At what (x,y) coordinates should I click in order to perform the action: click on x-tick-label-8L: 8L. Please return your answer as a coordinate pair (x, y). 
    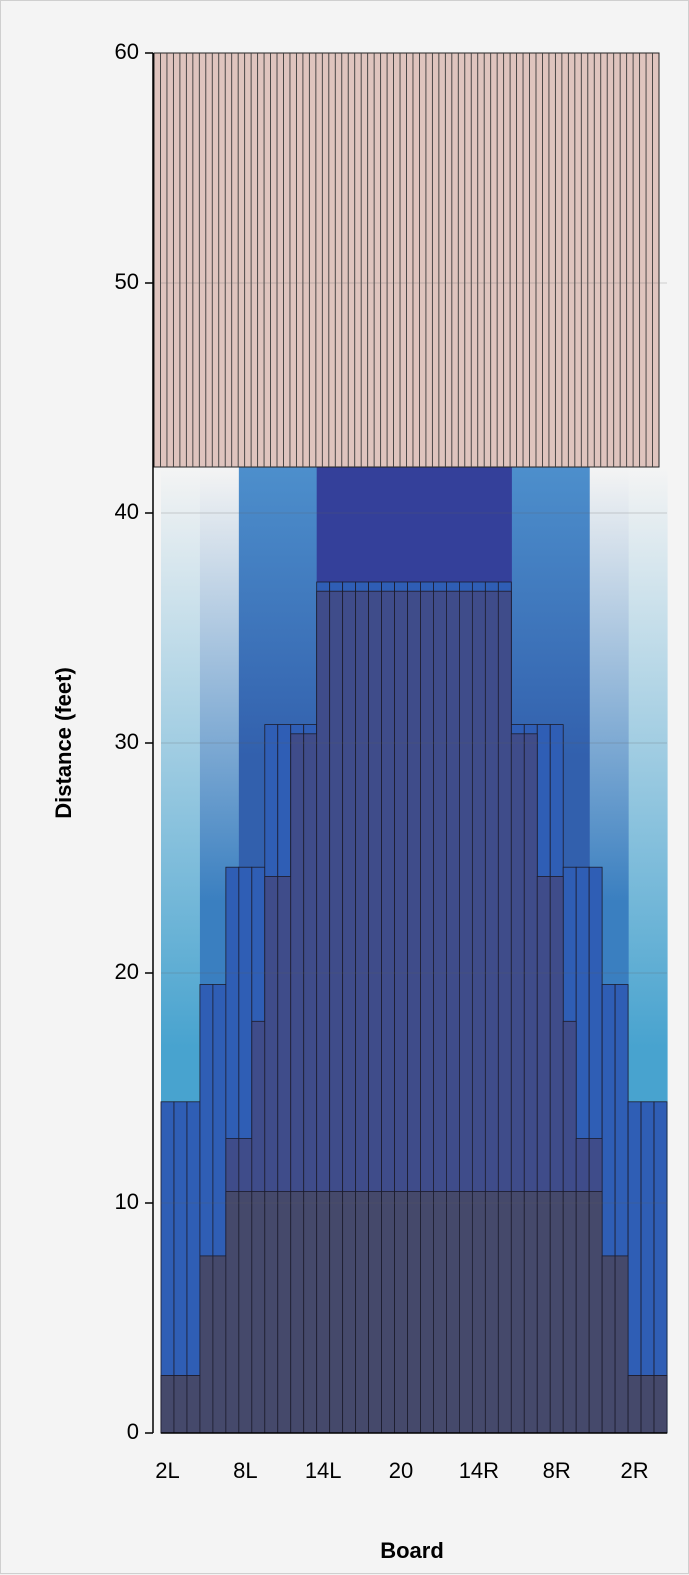
    Looking at the image, I should click on (245, 1470).